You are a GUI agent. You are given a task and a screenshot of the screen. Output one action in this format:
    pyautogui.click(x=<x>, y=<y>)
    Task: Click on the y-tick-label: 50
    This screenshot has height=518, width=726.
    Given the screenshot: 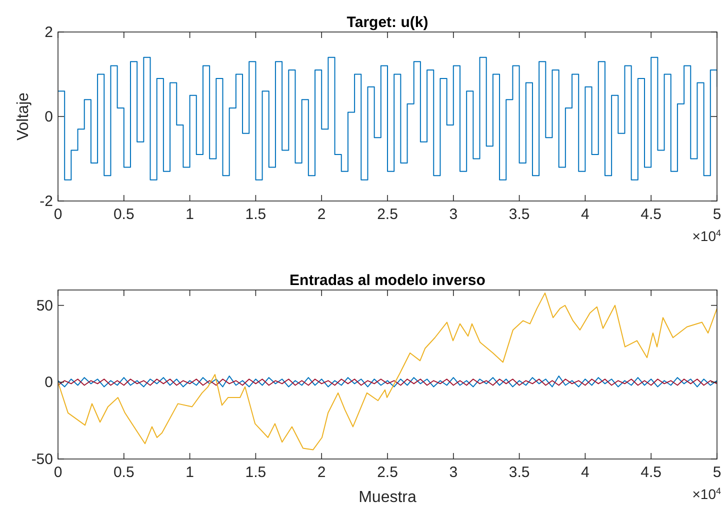 What is the action you would take?
    pyautogui.click(x=44, y=305)
    